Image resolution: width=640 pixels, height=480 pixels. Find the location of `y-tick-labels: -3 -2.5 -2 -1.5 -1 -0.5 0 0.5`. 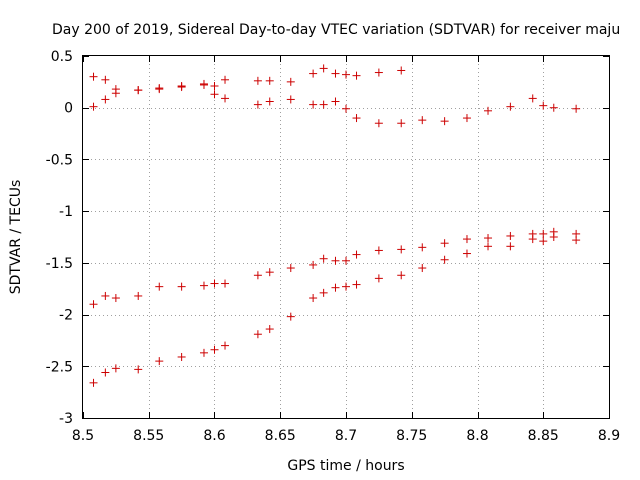

y-tick-labels: -3 -2.5 -2 -1.5 -1 -0.5 0 0.5 is located at coordinates (59, 238).